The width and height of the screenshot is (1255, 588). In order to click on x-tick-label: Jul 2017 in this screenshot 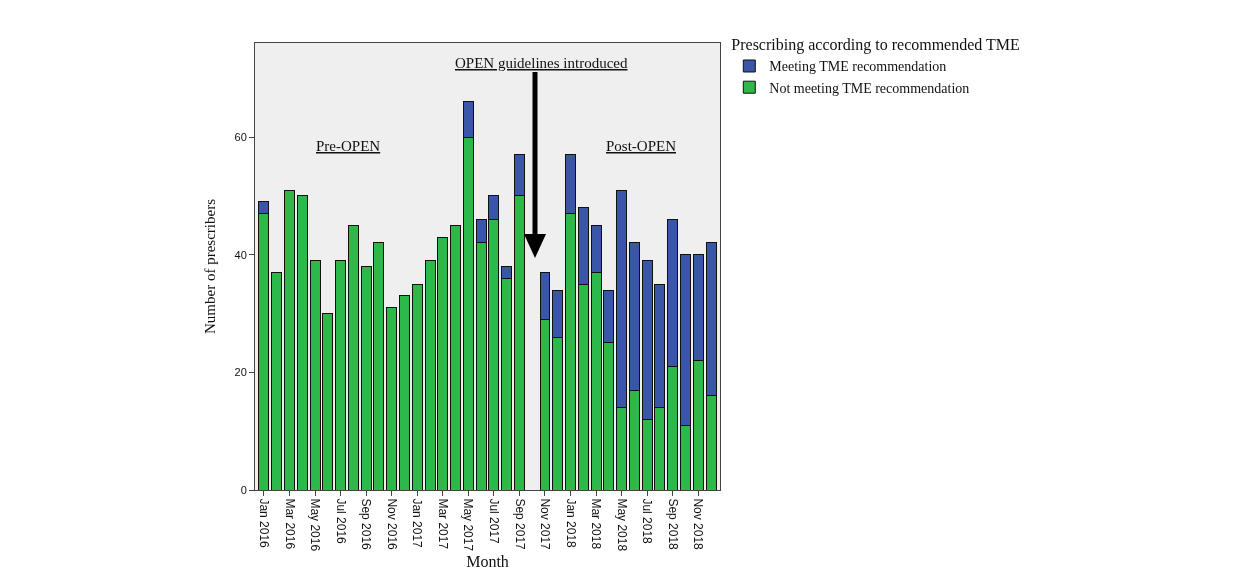, I will do `click(493, 521)`.